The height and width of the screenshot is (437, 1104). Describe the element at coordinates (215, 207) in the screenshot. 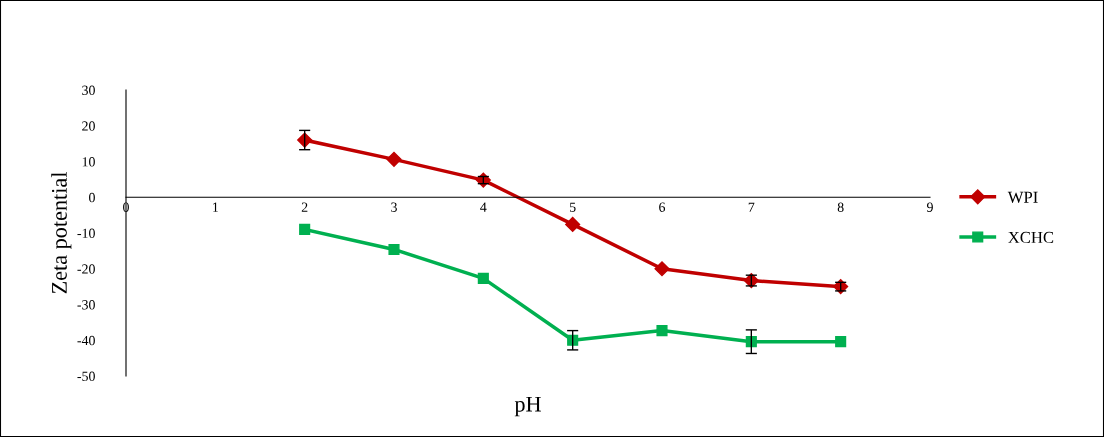

I see `x-tick-label: 1` at that location.